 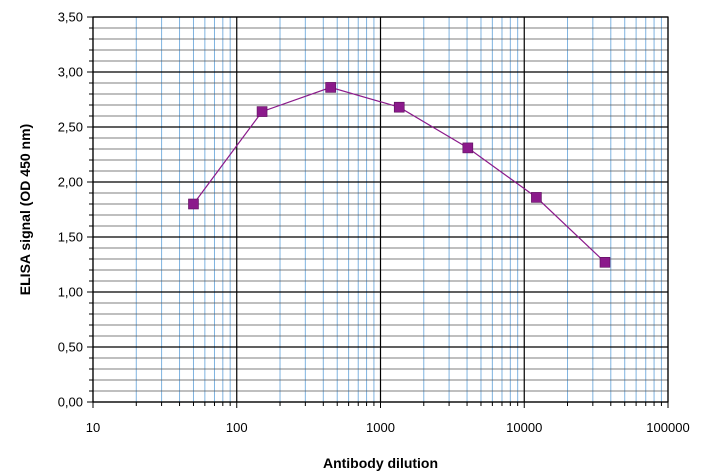 I want to click on y-tick-label: 2,50, so click(x=70, y=127).